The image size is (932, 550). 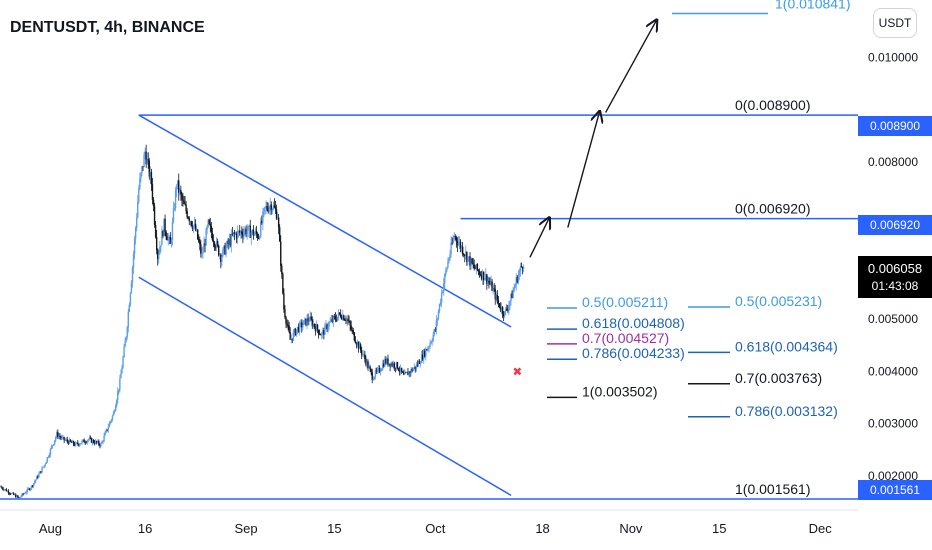 I want to click on fib-left-label-3: 0.786(0.004233), so click(x=633, y=353).